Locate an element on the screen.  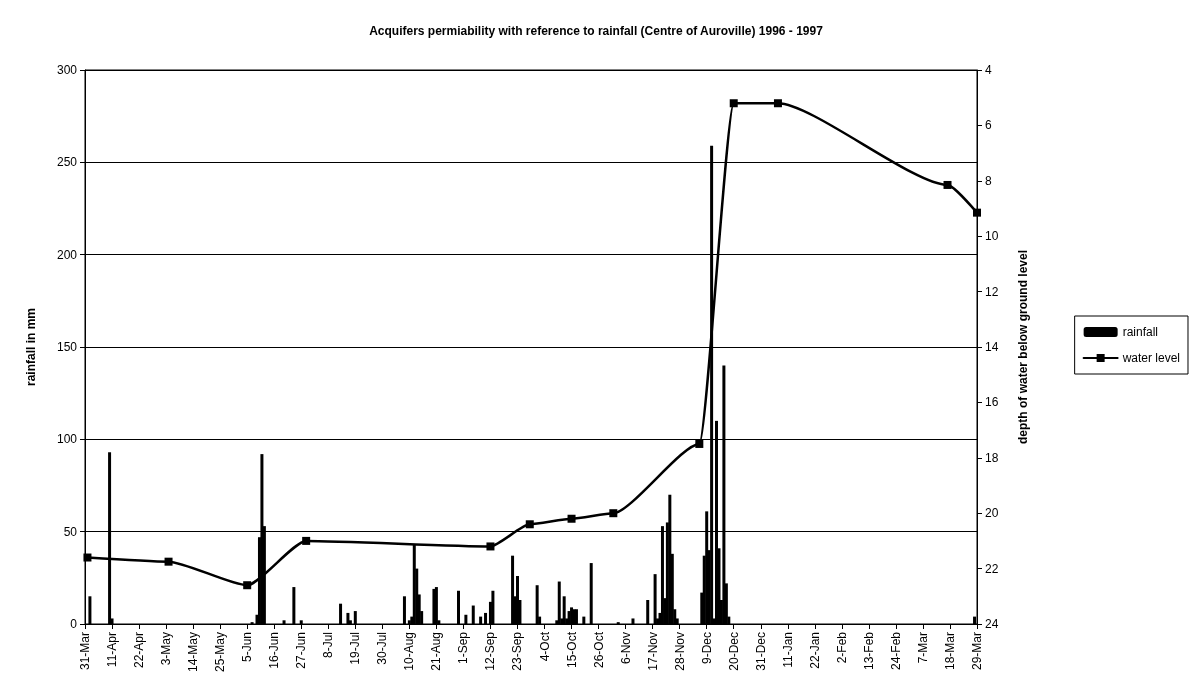
x-tick-label: 24-Feb is located at coordinates (895, 651).